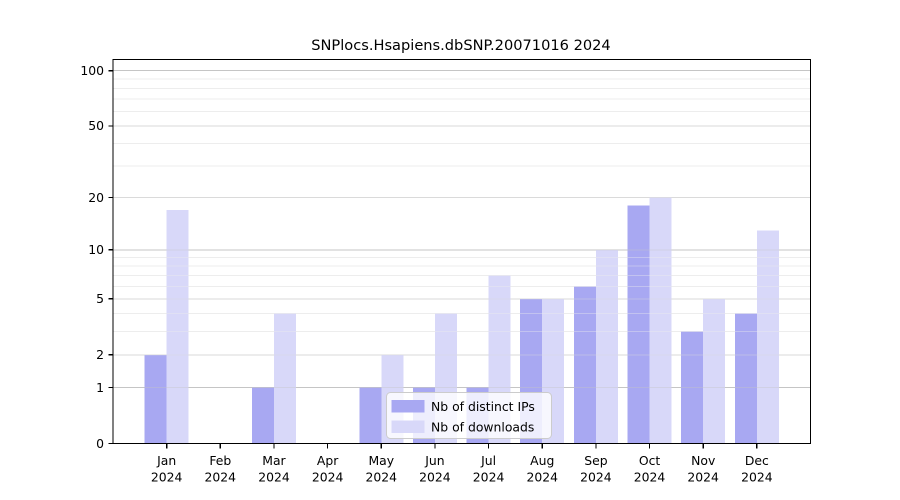  I want to click on bar-downloads-sep, so click(606, 346).